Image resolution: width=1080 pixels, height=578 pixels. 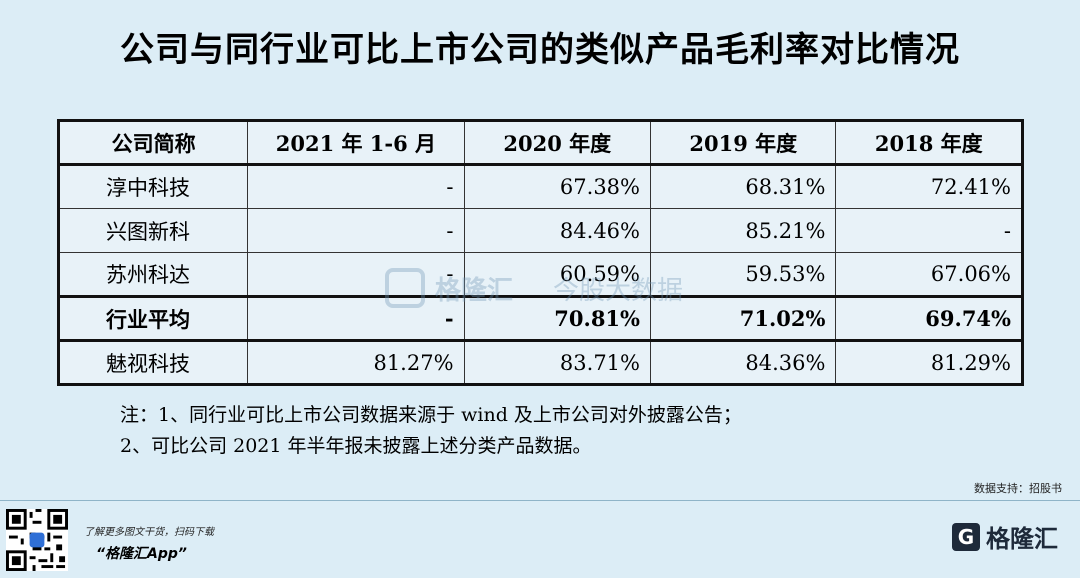 What do you see at coordinates (929, 318) in the screenshot?
I see `margin-value-cell: 69.74%` at bounding box center [929, 318].